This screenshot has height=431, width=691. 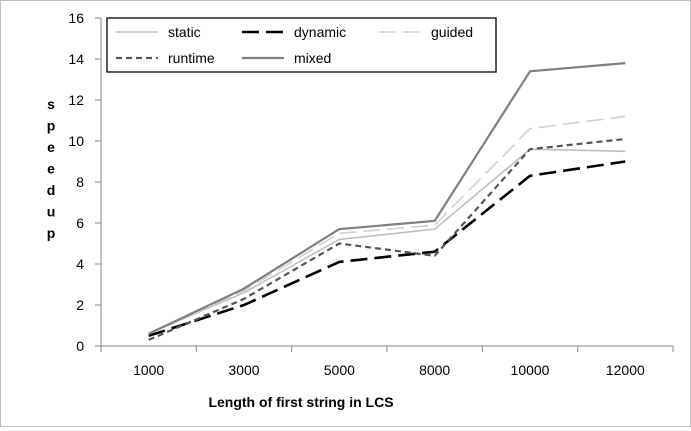 What do you see at coordinates (76, 59) in the screenshot?
I see `y-tick-label: 14` at bounding box center [76, 59].